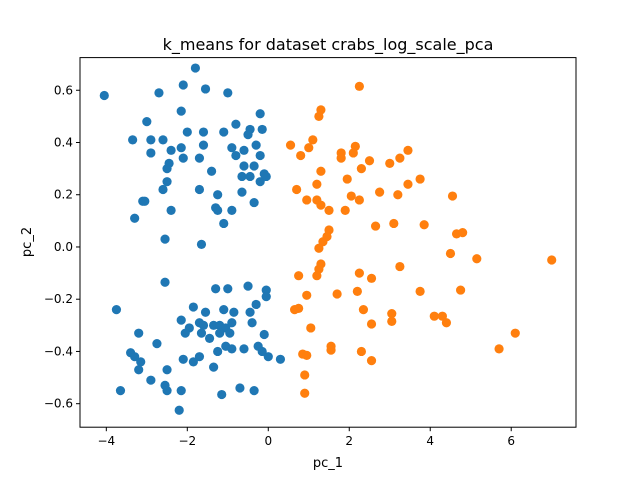  What do you see at coordinates (63, 195) in the screenshot?
I see `y-tick-label: 0.2` at bounding box center [63, 195].